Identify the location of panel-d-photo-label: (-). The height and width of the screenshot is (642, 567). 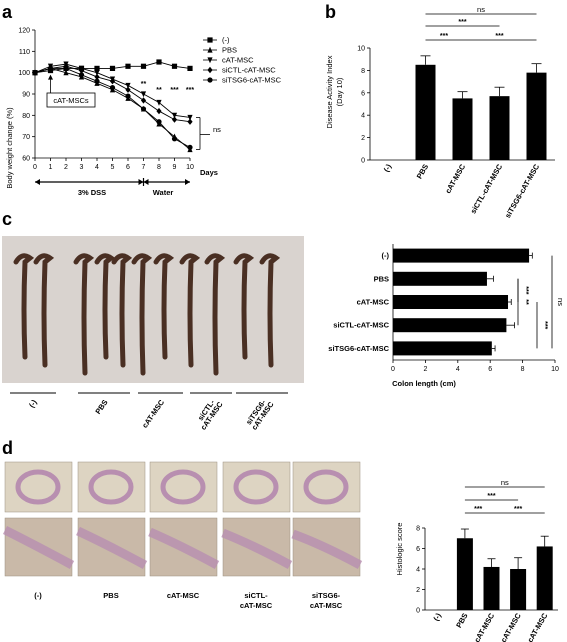
(38, 595).